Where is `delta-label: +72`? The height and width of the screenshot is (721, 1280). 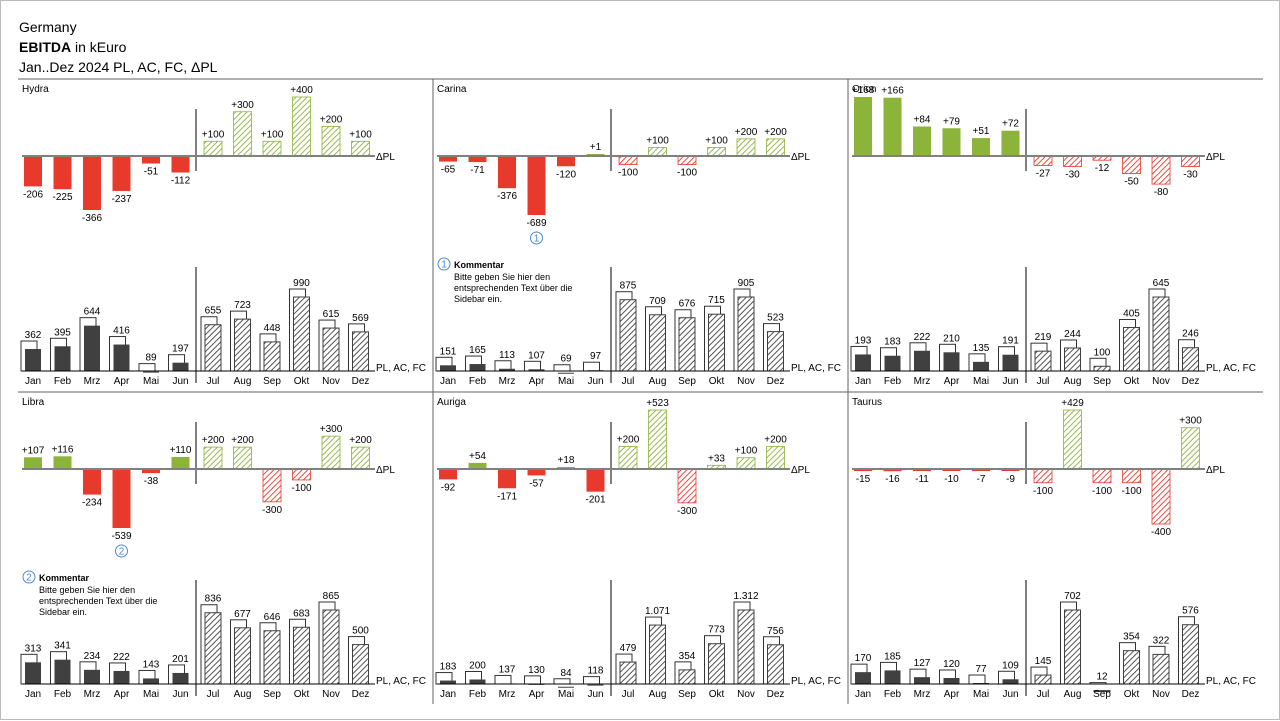 delta-label: +72 is located at coordinates (1010, 124).